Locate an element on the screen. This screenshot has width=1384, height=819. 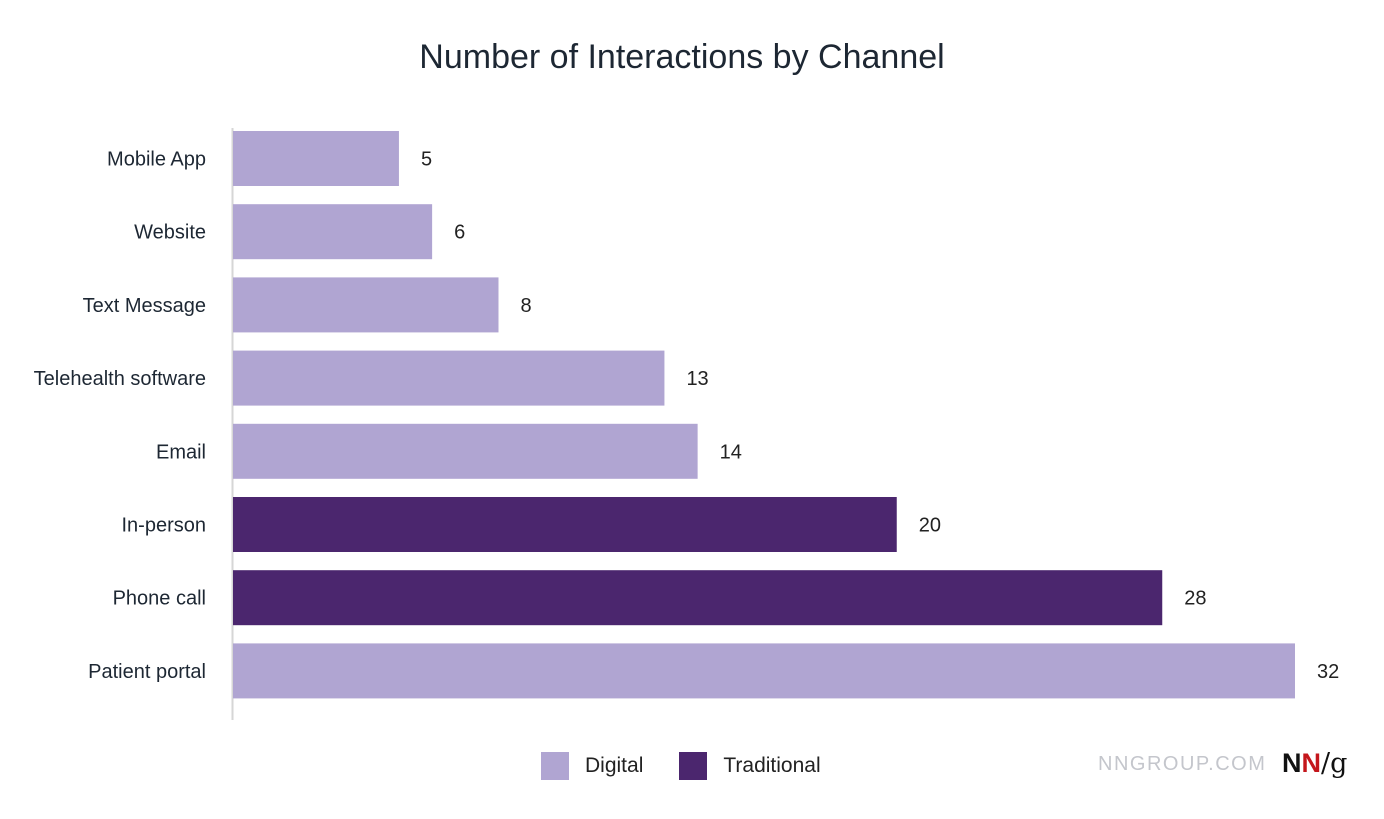
legend-swatch-traditional is located at coordinates (693, 766).